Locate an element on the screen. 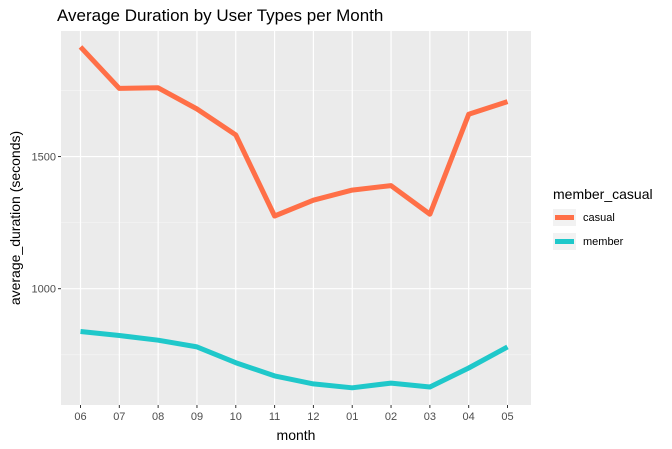 This screenshot has height=449, width=672. x-tick-label: 05 is located at coordinates (507, 417).